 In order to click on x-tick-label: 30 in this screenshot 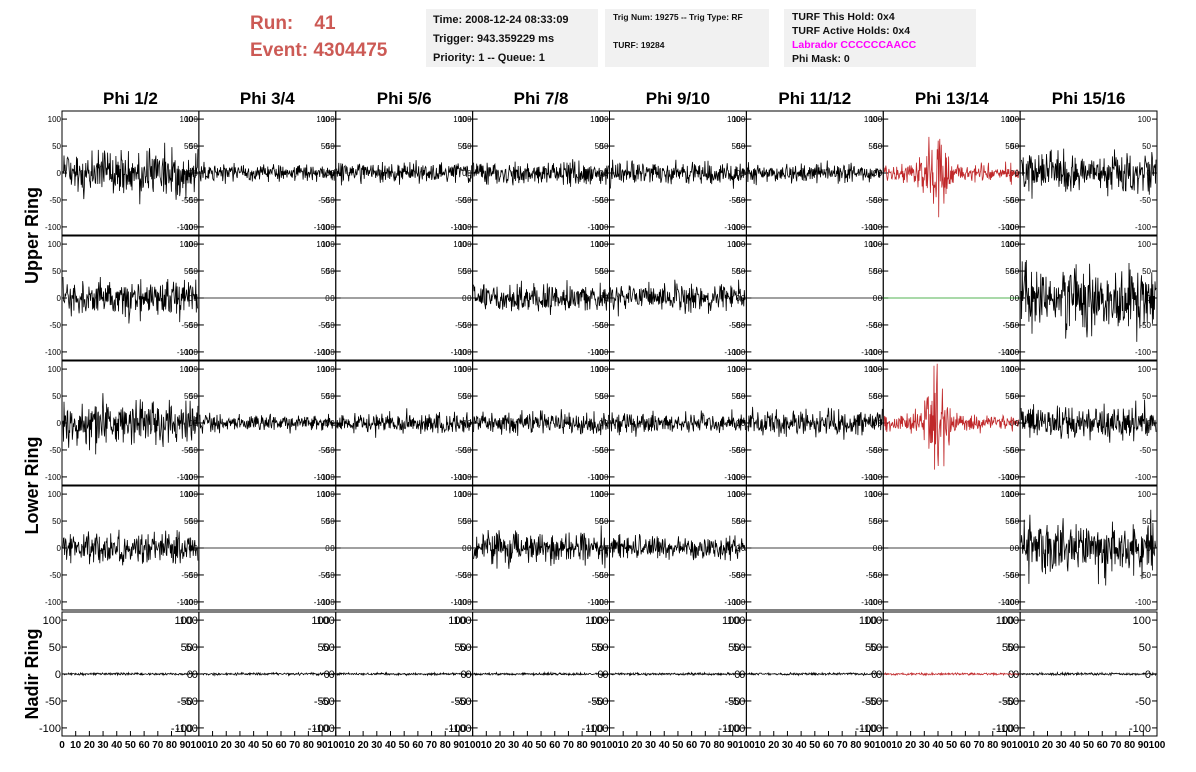, I will do `click(788, 745)`.